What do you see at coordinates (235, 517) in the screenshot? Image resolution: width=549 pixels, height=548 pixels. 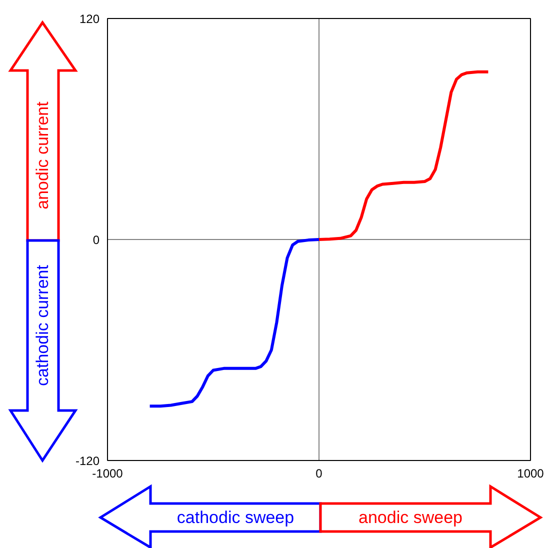 I see `text: cathodic sweep` at bounding box center [235, 517].